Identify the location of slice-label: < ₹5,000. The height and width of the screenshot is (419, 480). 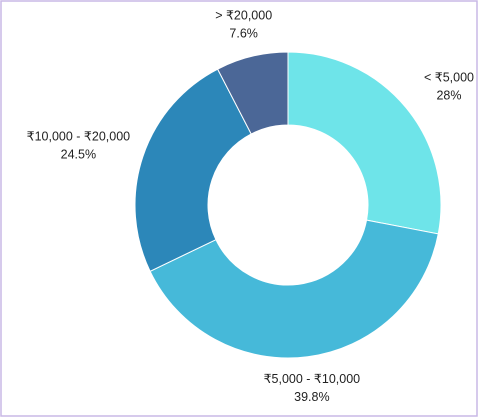
(449, 77).